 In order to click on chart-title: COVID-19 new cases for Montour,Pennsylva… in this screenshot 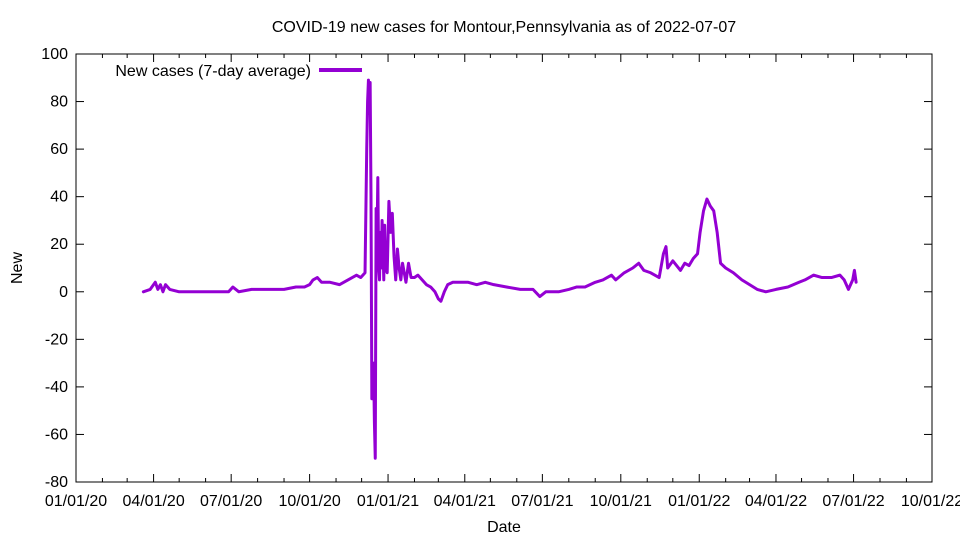, I will do `click(504, 27)`.